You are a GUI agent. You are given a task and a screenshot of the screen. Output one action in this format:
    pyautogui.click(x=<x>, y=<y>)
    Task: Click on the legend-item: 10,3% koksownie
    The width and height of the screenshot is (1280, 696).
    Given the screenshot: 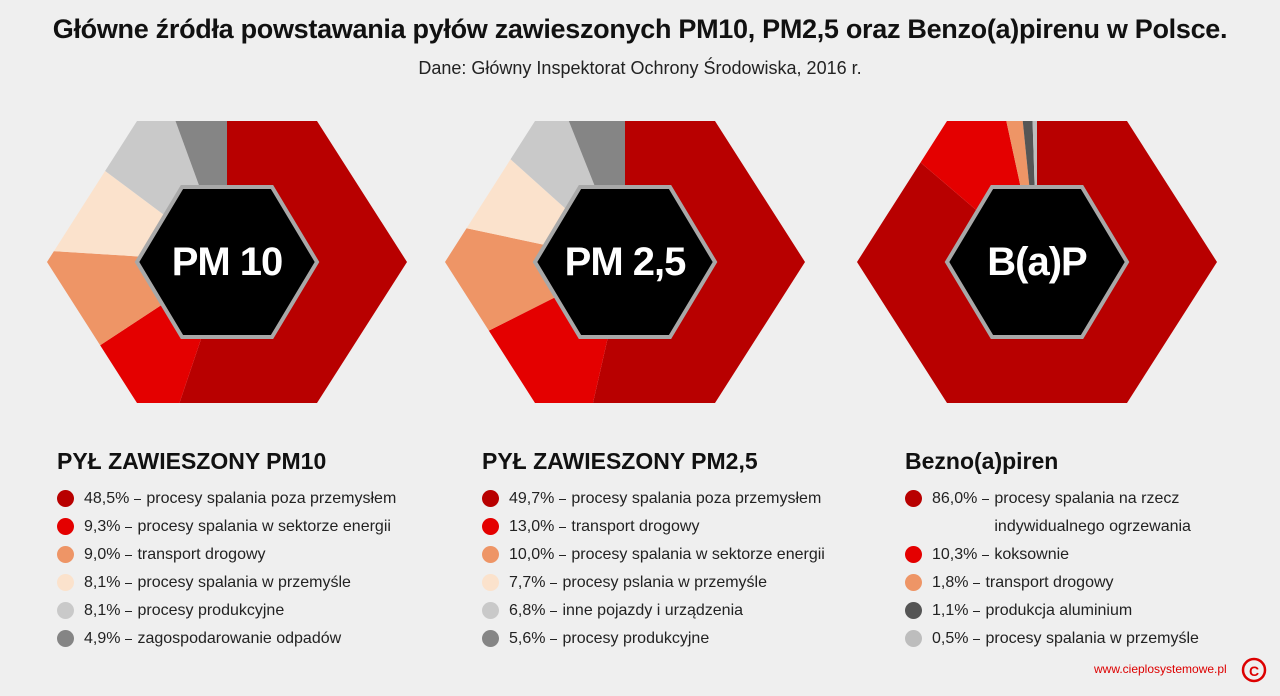 What is the action you would take?
    pyautogui.click(x=1060, y=555)
    